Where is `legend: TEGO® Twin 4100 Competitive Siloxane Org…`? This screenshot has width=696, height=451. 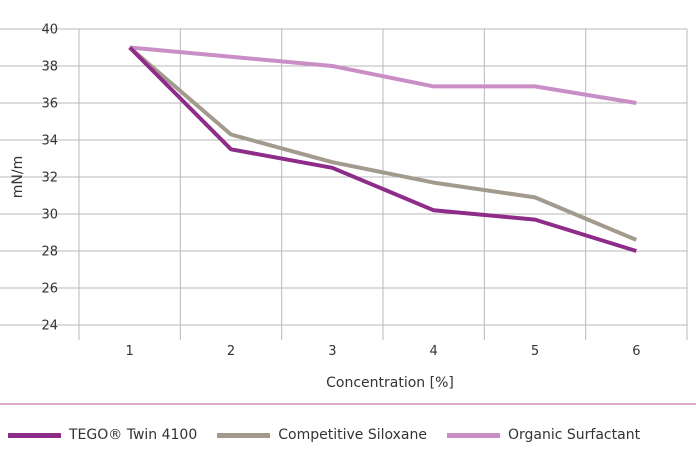
legend: TEGO® Twin 4100 Competitive Siloxane Org… is located at coordinates (334, 435).